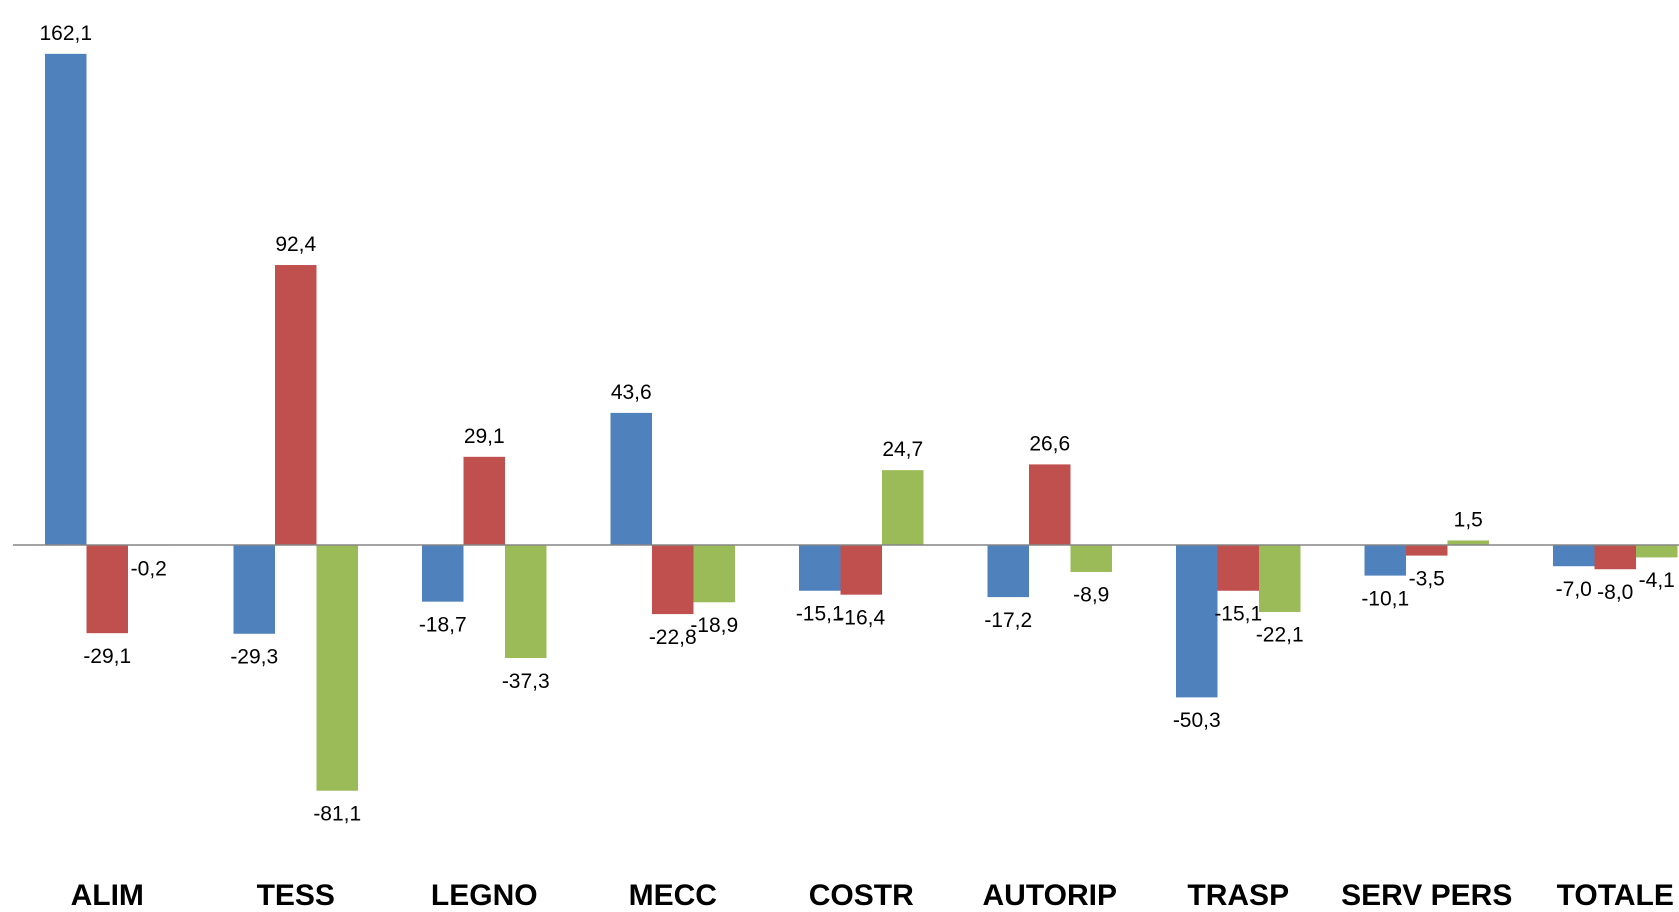 This screenshot has height=912, width=1679. Describe the element at coordinates (673, 637) in the screenshot. I see `data-label-mecc-s2: -22,8` at that location.